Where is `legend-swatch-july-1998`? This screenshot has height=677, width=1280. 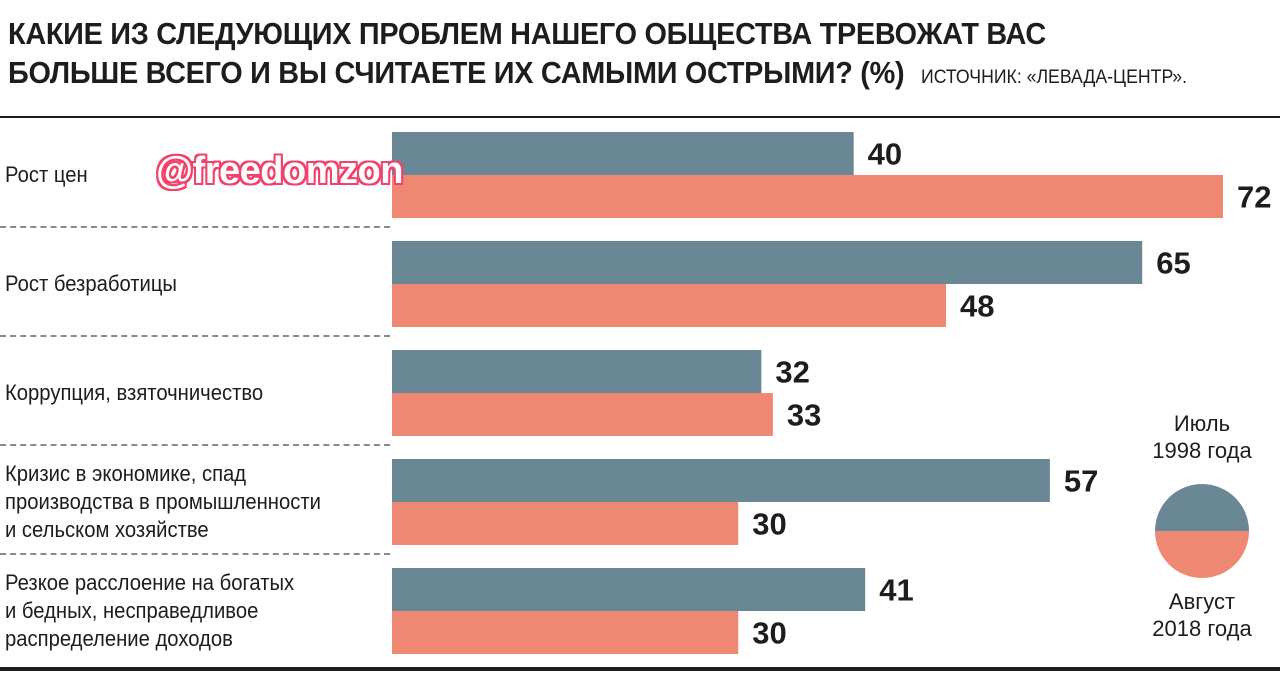 legend-swatch-july-1998 is located at coordinates (1202, 507).